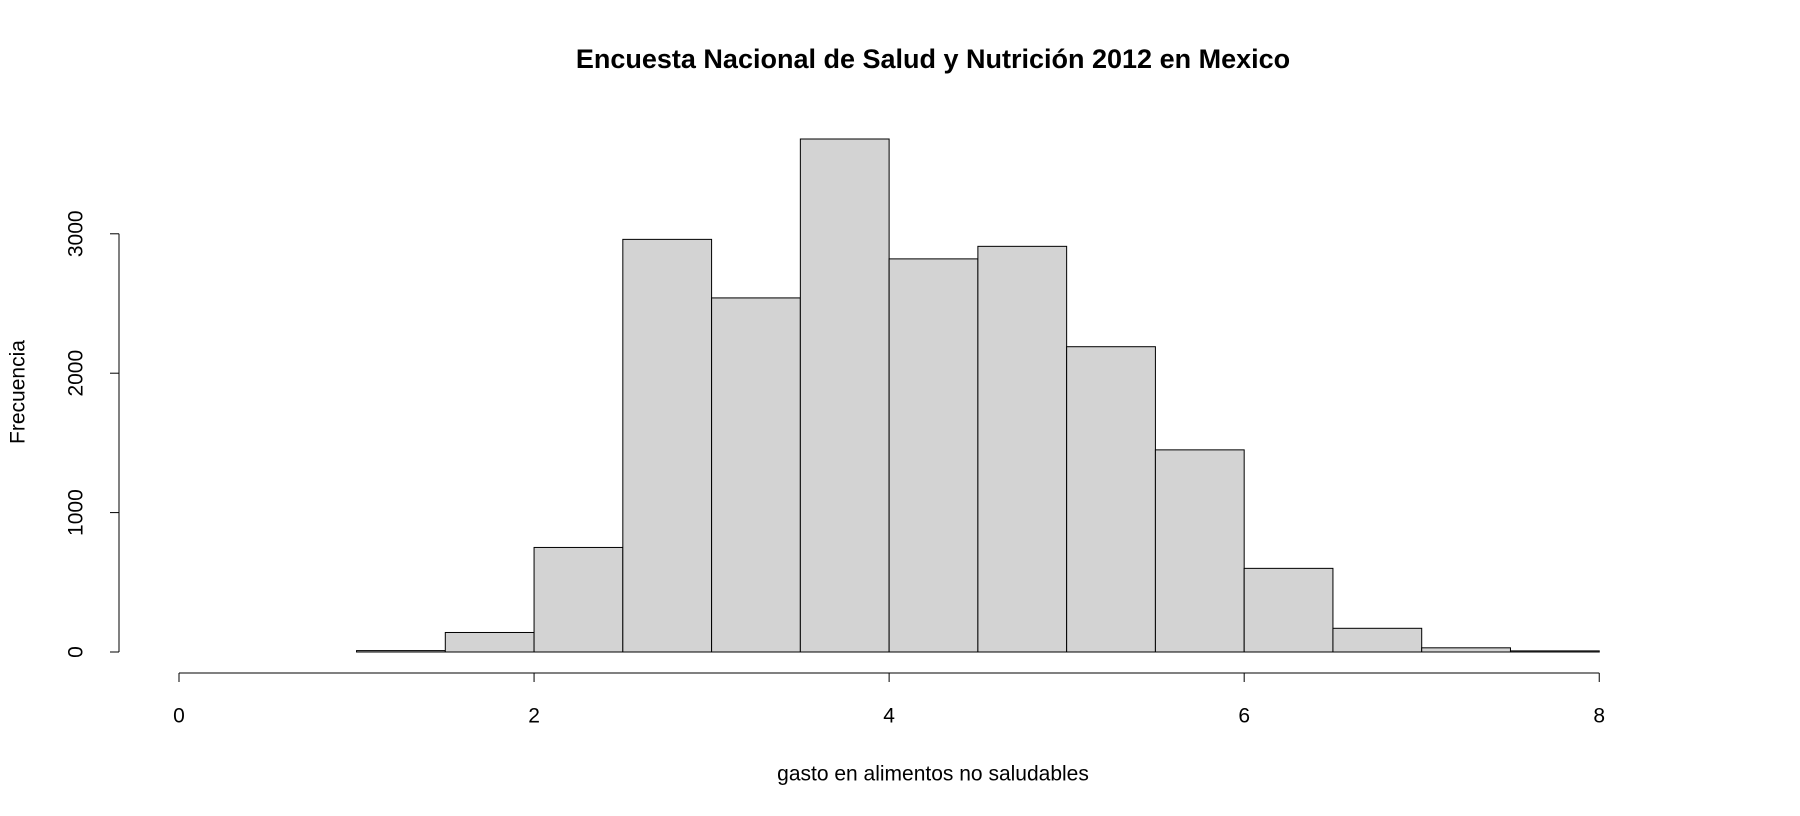 The width and height of the screenshot is (1800, 816). Describe the element at coordinates (933, 774) in the screenshot. I see `x-axis-label: gasto en alimentos no saludables` at that location.